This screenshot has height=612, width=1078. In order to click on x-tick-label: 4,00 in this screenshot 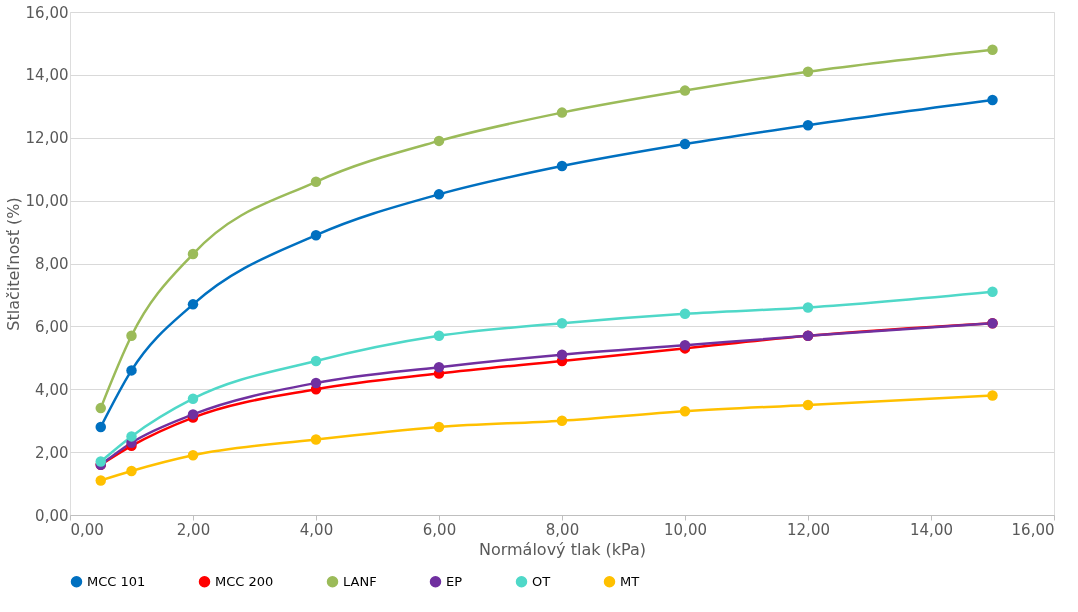, I will do `click(316, 529)`.